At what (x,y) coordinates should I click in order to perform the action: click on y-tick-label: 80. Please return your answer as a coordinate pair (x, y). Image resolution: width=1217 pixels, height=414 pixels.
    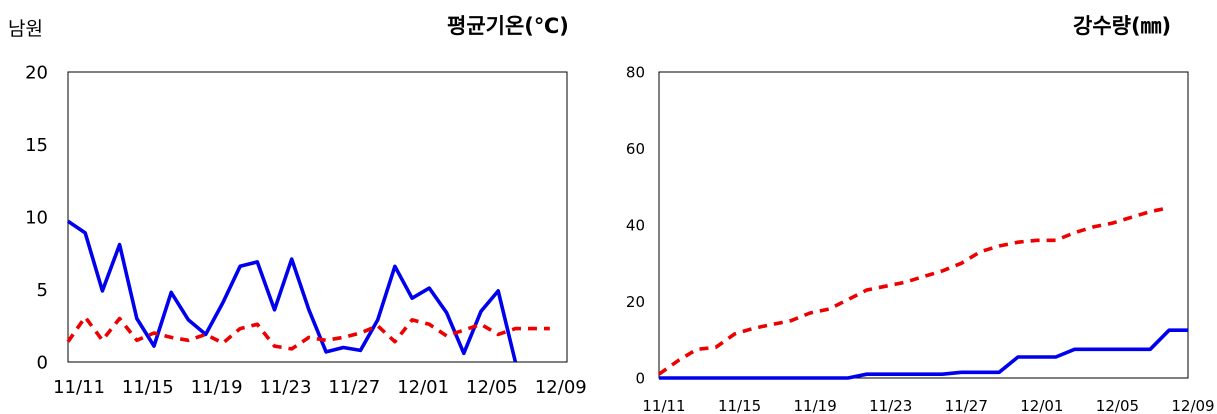
    Looking at the image, I should click on (635, 72).